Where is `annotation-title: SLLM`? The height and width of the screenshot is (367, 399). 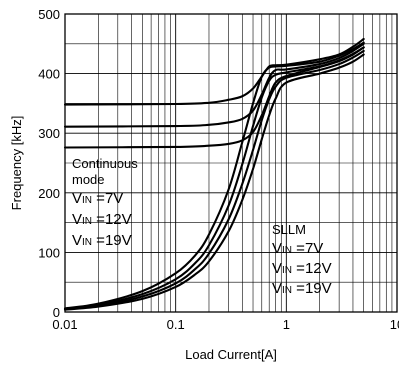 annotation-title: SLLM is located at coordinates (289, 229).